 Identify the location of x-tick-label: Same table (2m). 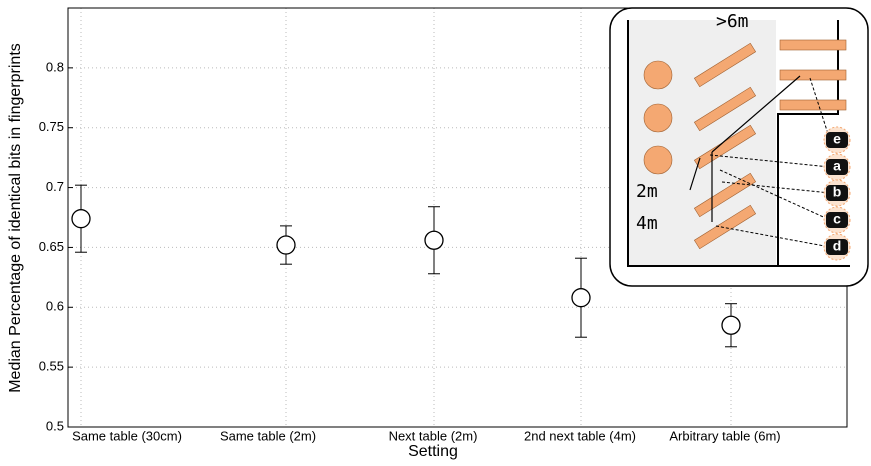
(268, 435).